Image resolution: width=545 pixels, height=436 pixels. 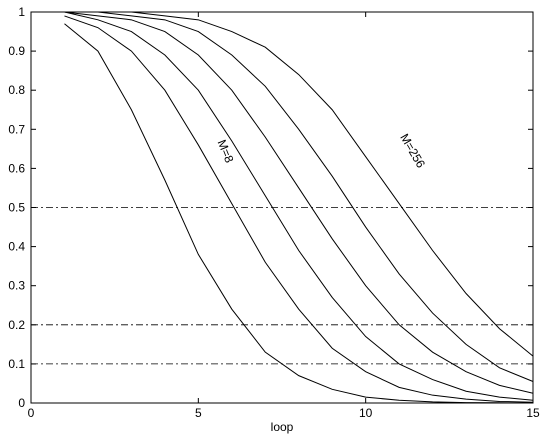 What do you see at coordinates (16, 168) in the screenshot?
I see `y-tick-label: 0.6` at bounding box center [16, 168].